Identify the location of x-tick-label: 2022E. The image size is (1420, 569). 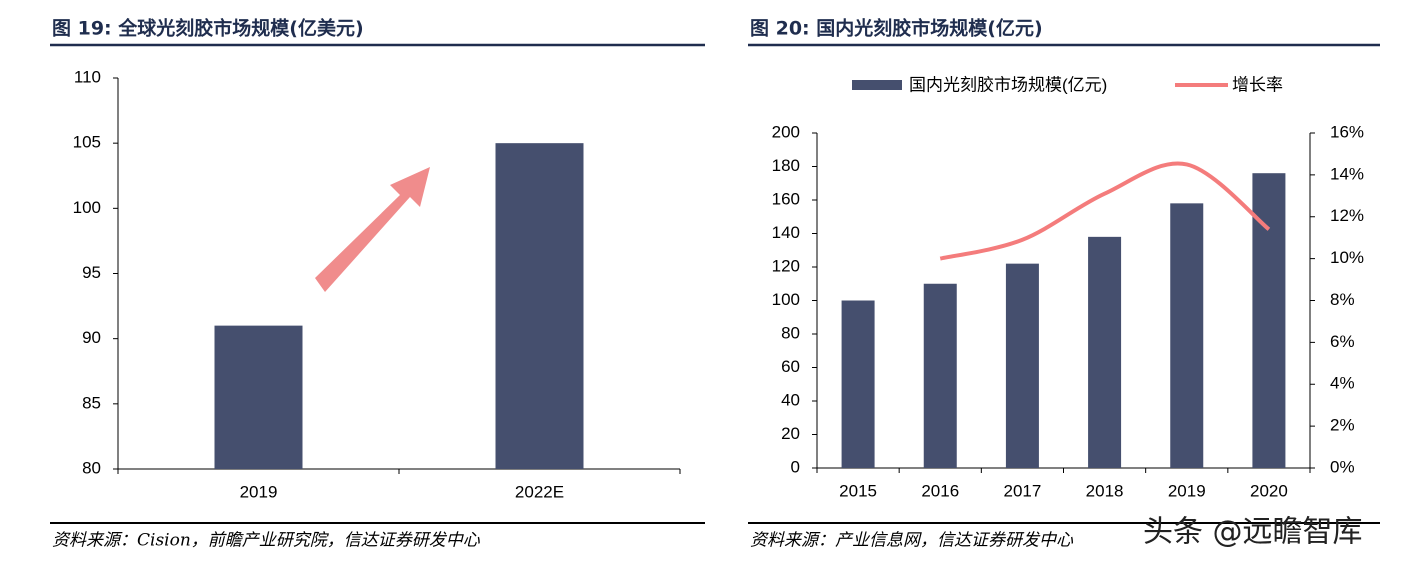
(539, 491).